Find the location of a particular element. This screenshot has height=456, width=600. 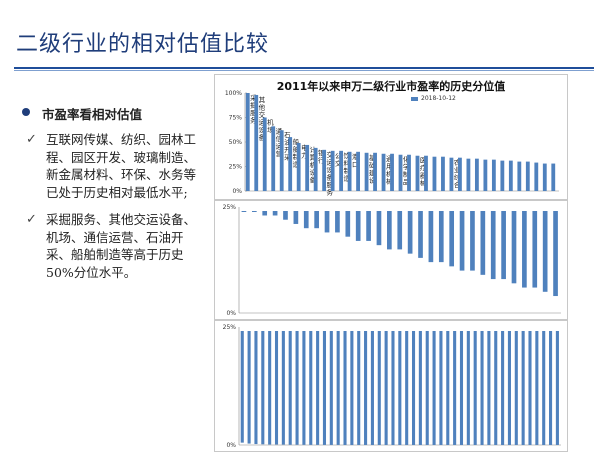

title-rule-thin is located at coordinates (304, 70).